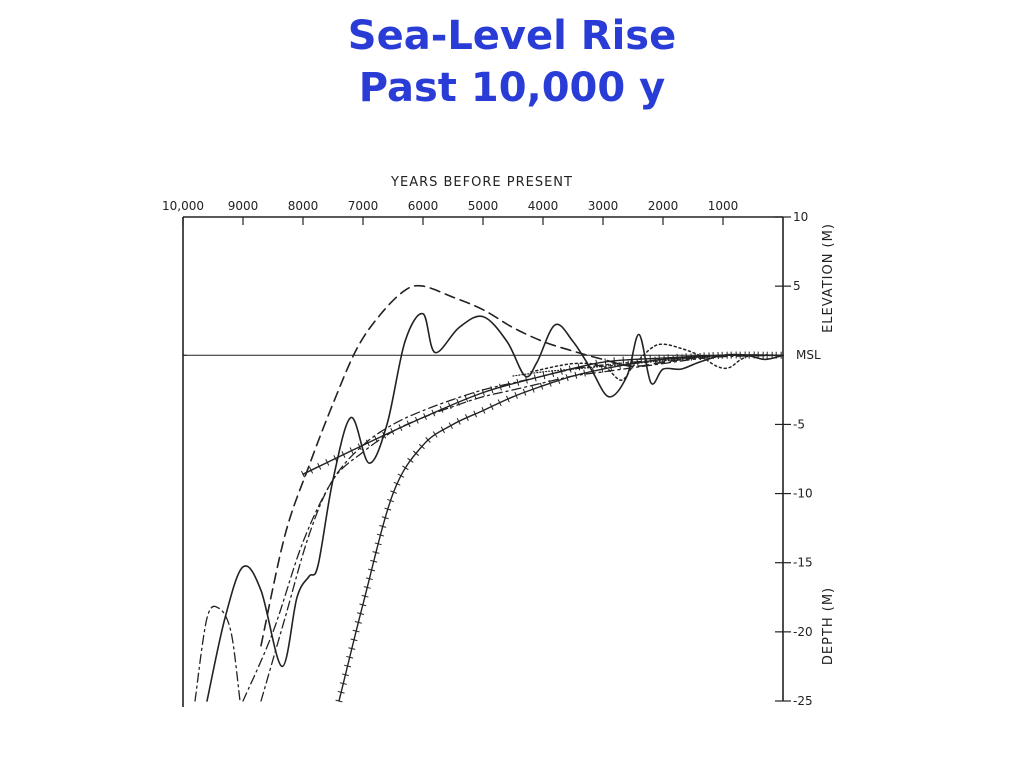 The height and width of the screenshot is (768, 1024). What do you see at coordinates (481, 182) in the screenshot?
I see `top-axis-title: YEARS BEFORE PRESENT` at bounding box center [481, 182].